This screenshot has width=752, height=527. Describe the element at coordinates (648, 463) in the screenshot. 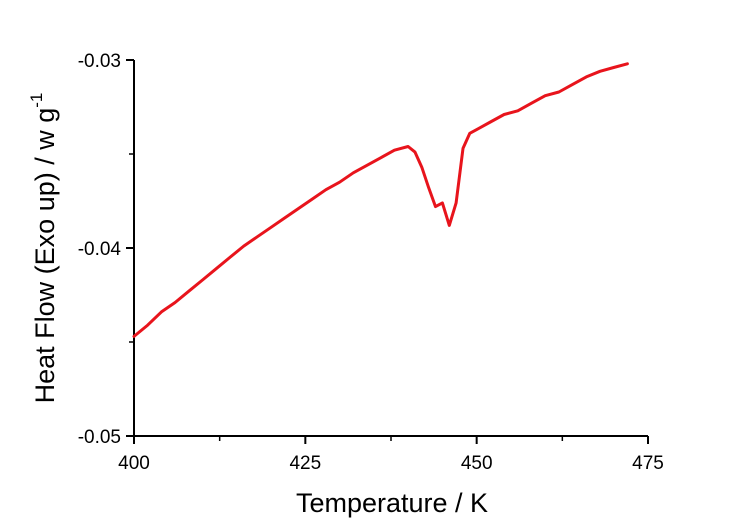

I see `x-tick-label: 475` at that location.